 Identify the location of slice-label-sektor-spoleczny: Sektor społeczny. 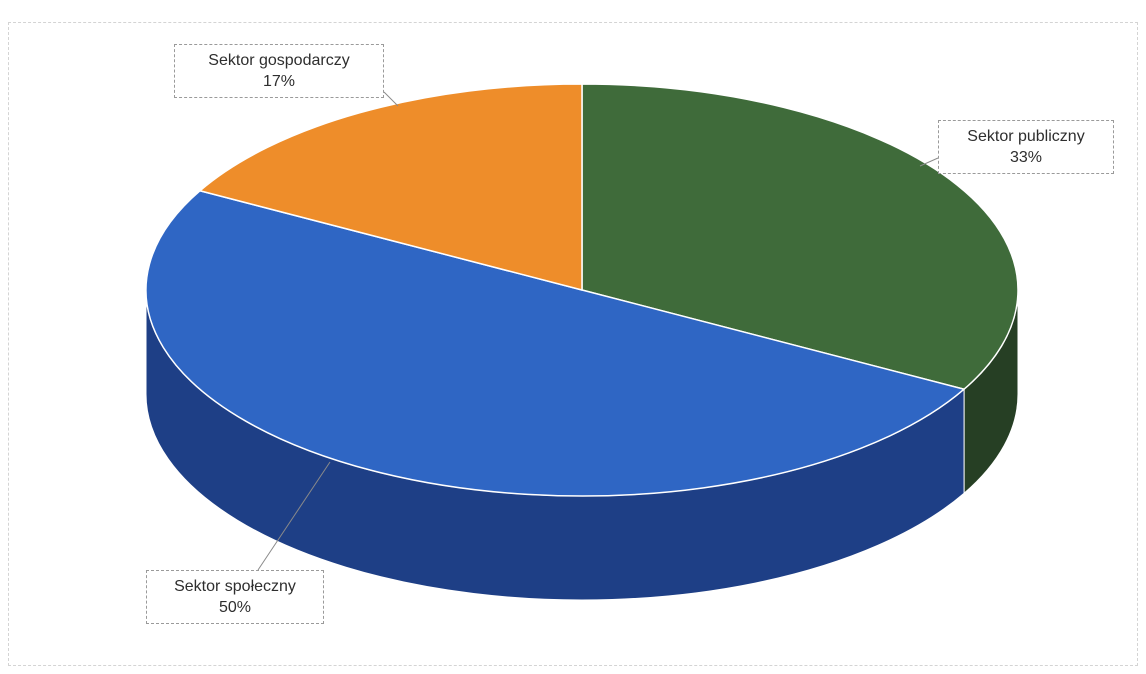
(235, 586).